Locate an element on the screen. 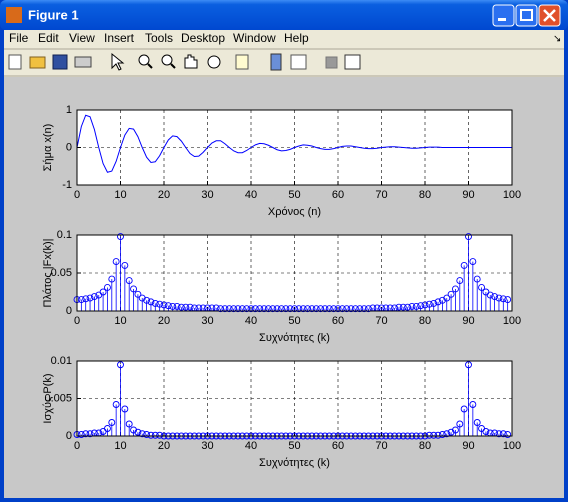  datacursor-button is located at coordinates (242, 62).